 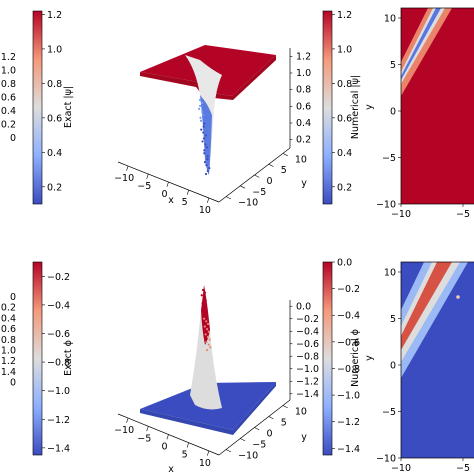 I want to click on colorbar-exact-psi: 1.2 1.0 0.8 0.6 0.4 0.2 Exact |ψ|, so click(x=53, y=107).